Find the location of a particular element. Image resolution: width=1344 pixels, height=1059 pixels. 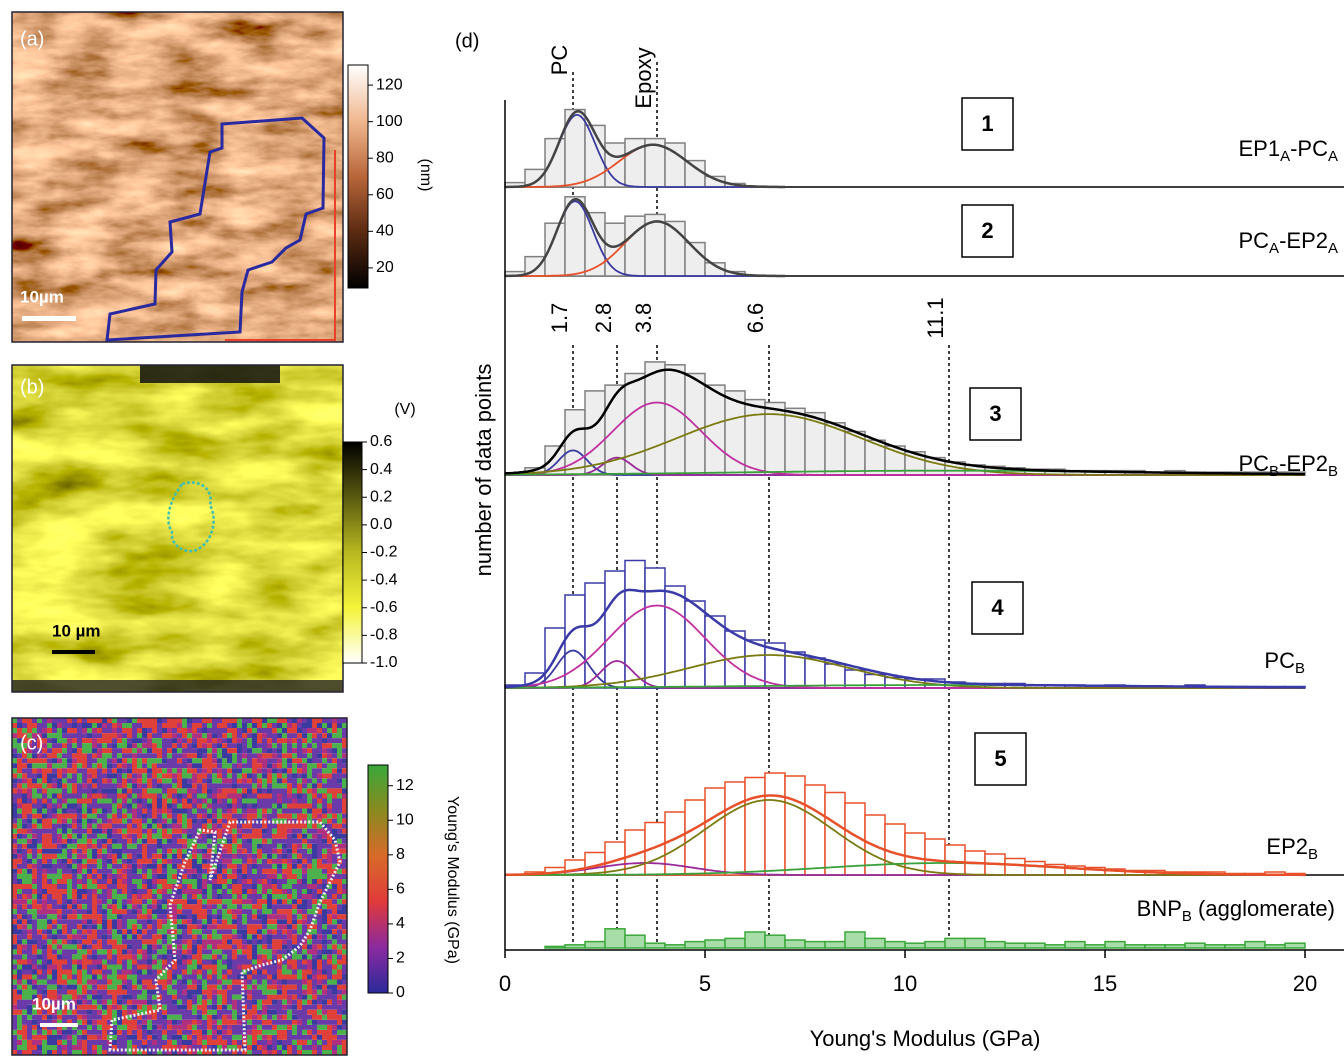

image-frame is located at coordinates (179, 886).